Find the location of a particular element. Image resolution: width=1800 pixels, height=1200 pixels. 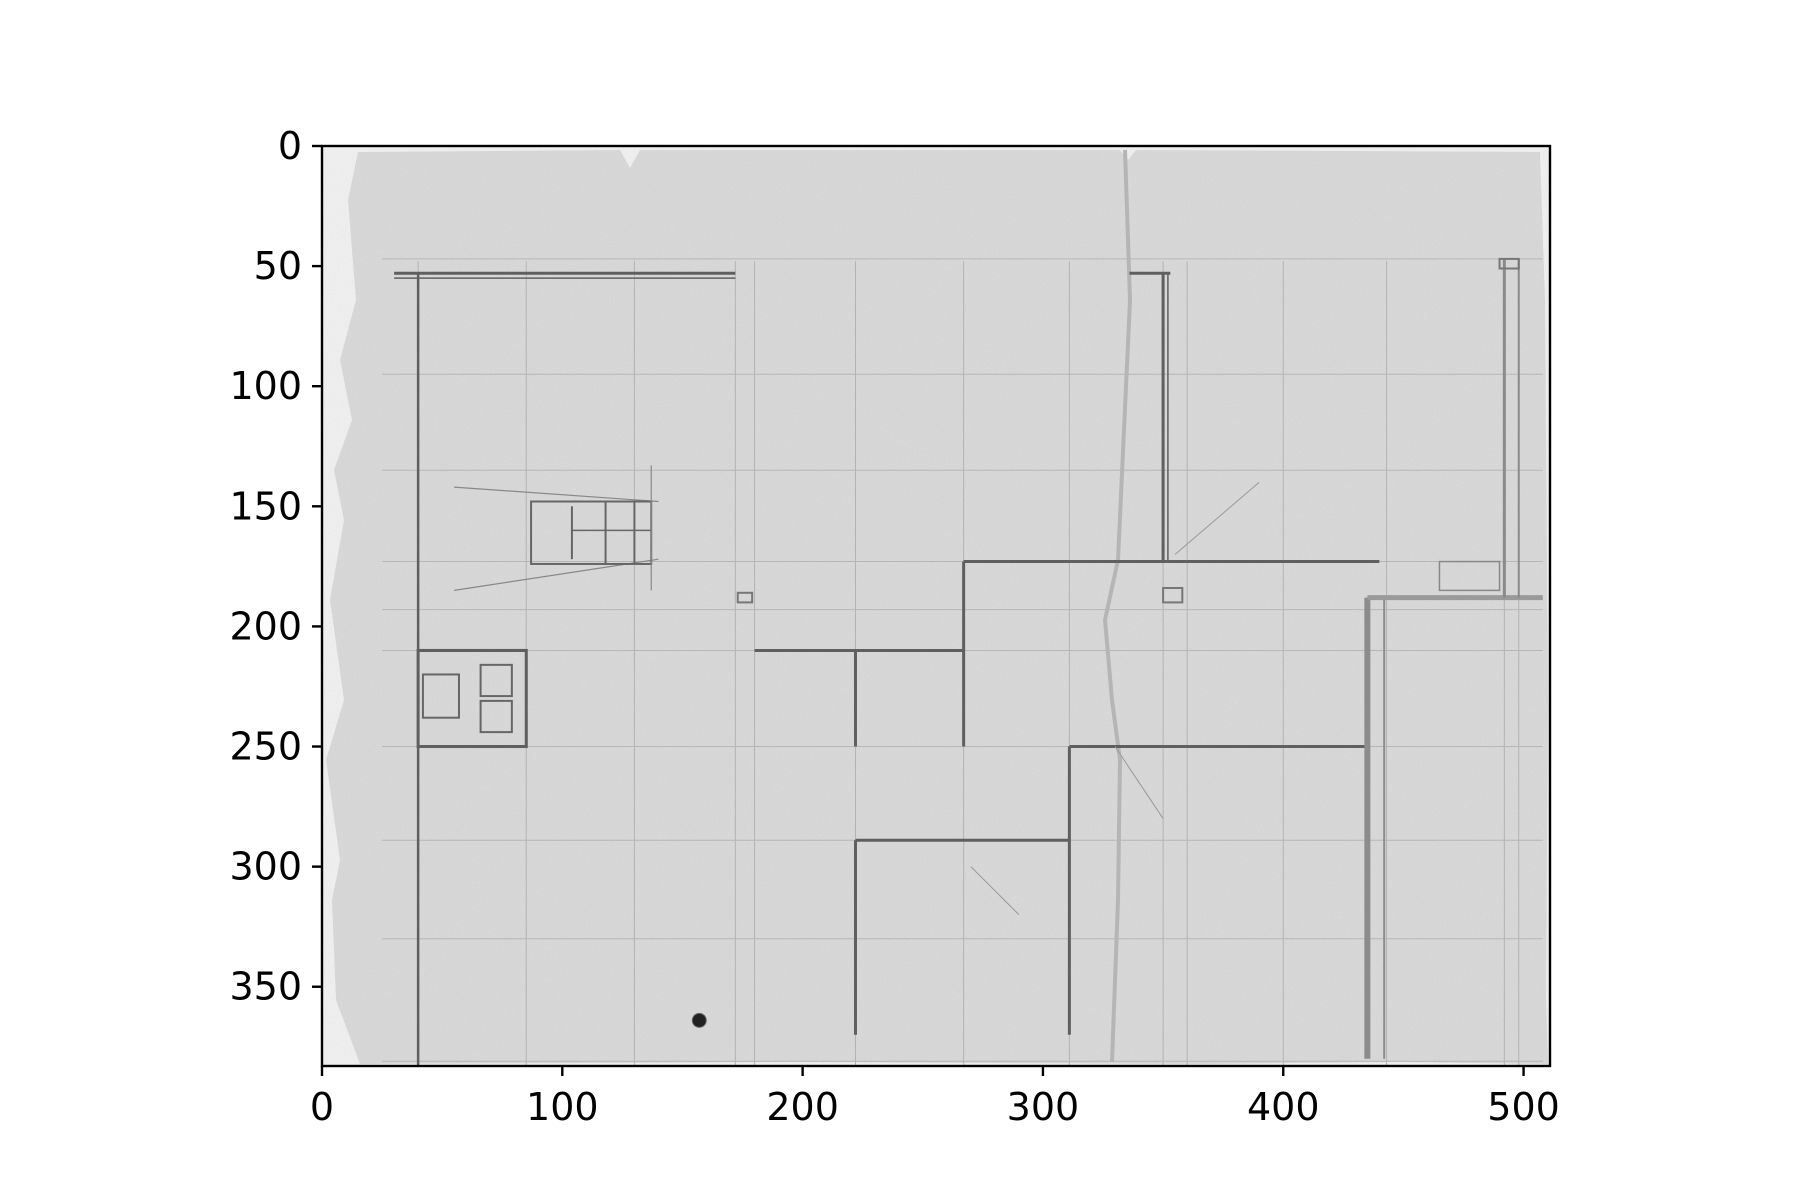

room-outline is located at coordinates (472, 698).